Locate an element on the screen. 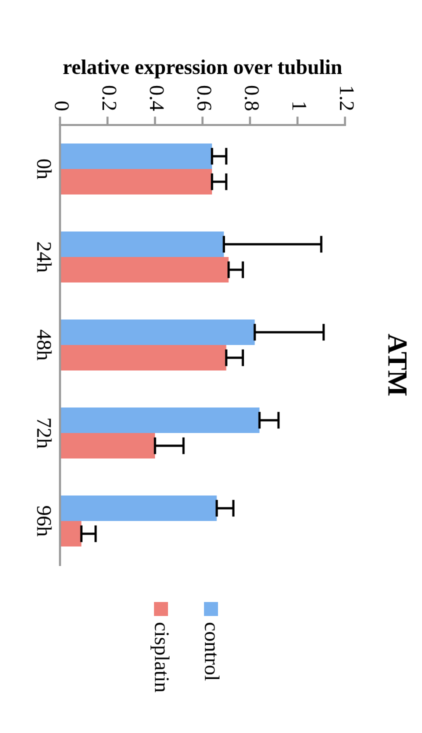  x-tick-label: 0.4 is located at coordinates (157, 98).